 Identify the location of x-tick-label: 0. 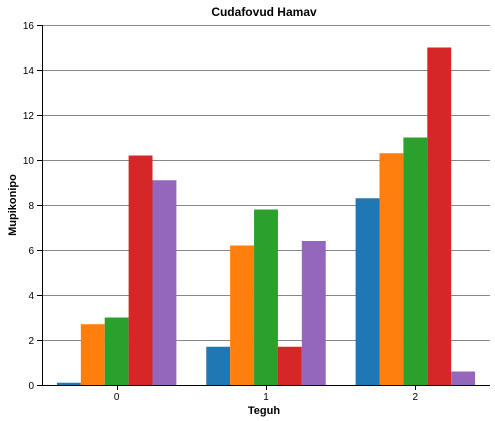
(117, 397).